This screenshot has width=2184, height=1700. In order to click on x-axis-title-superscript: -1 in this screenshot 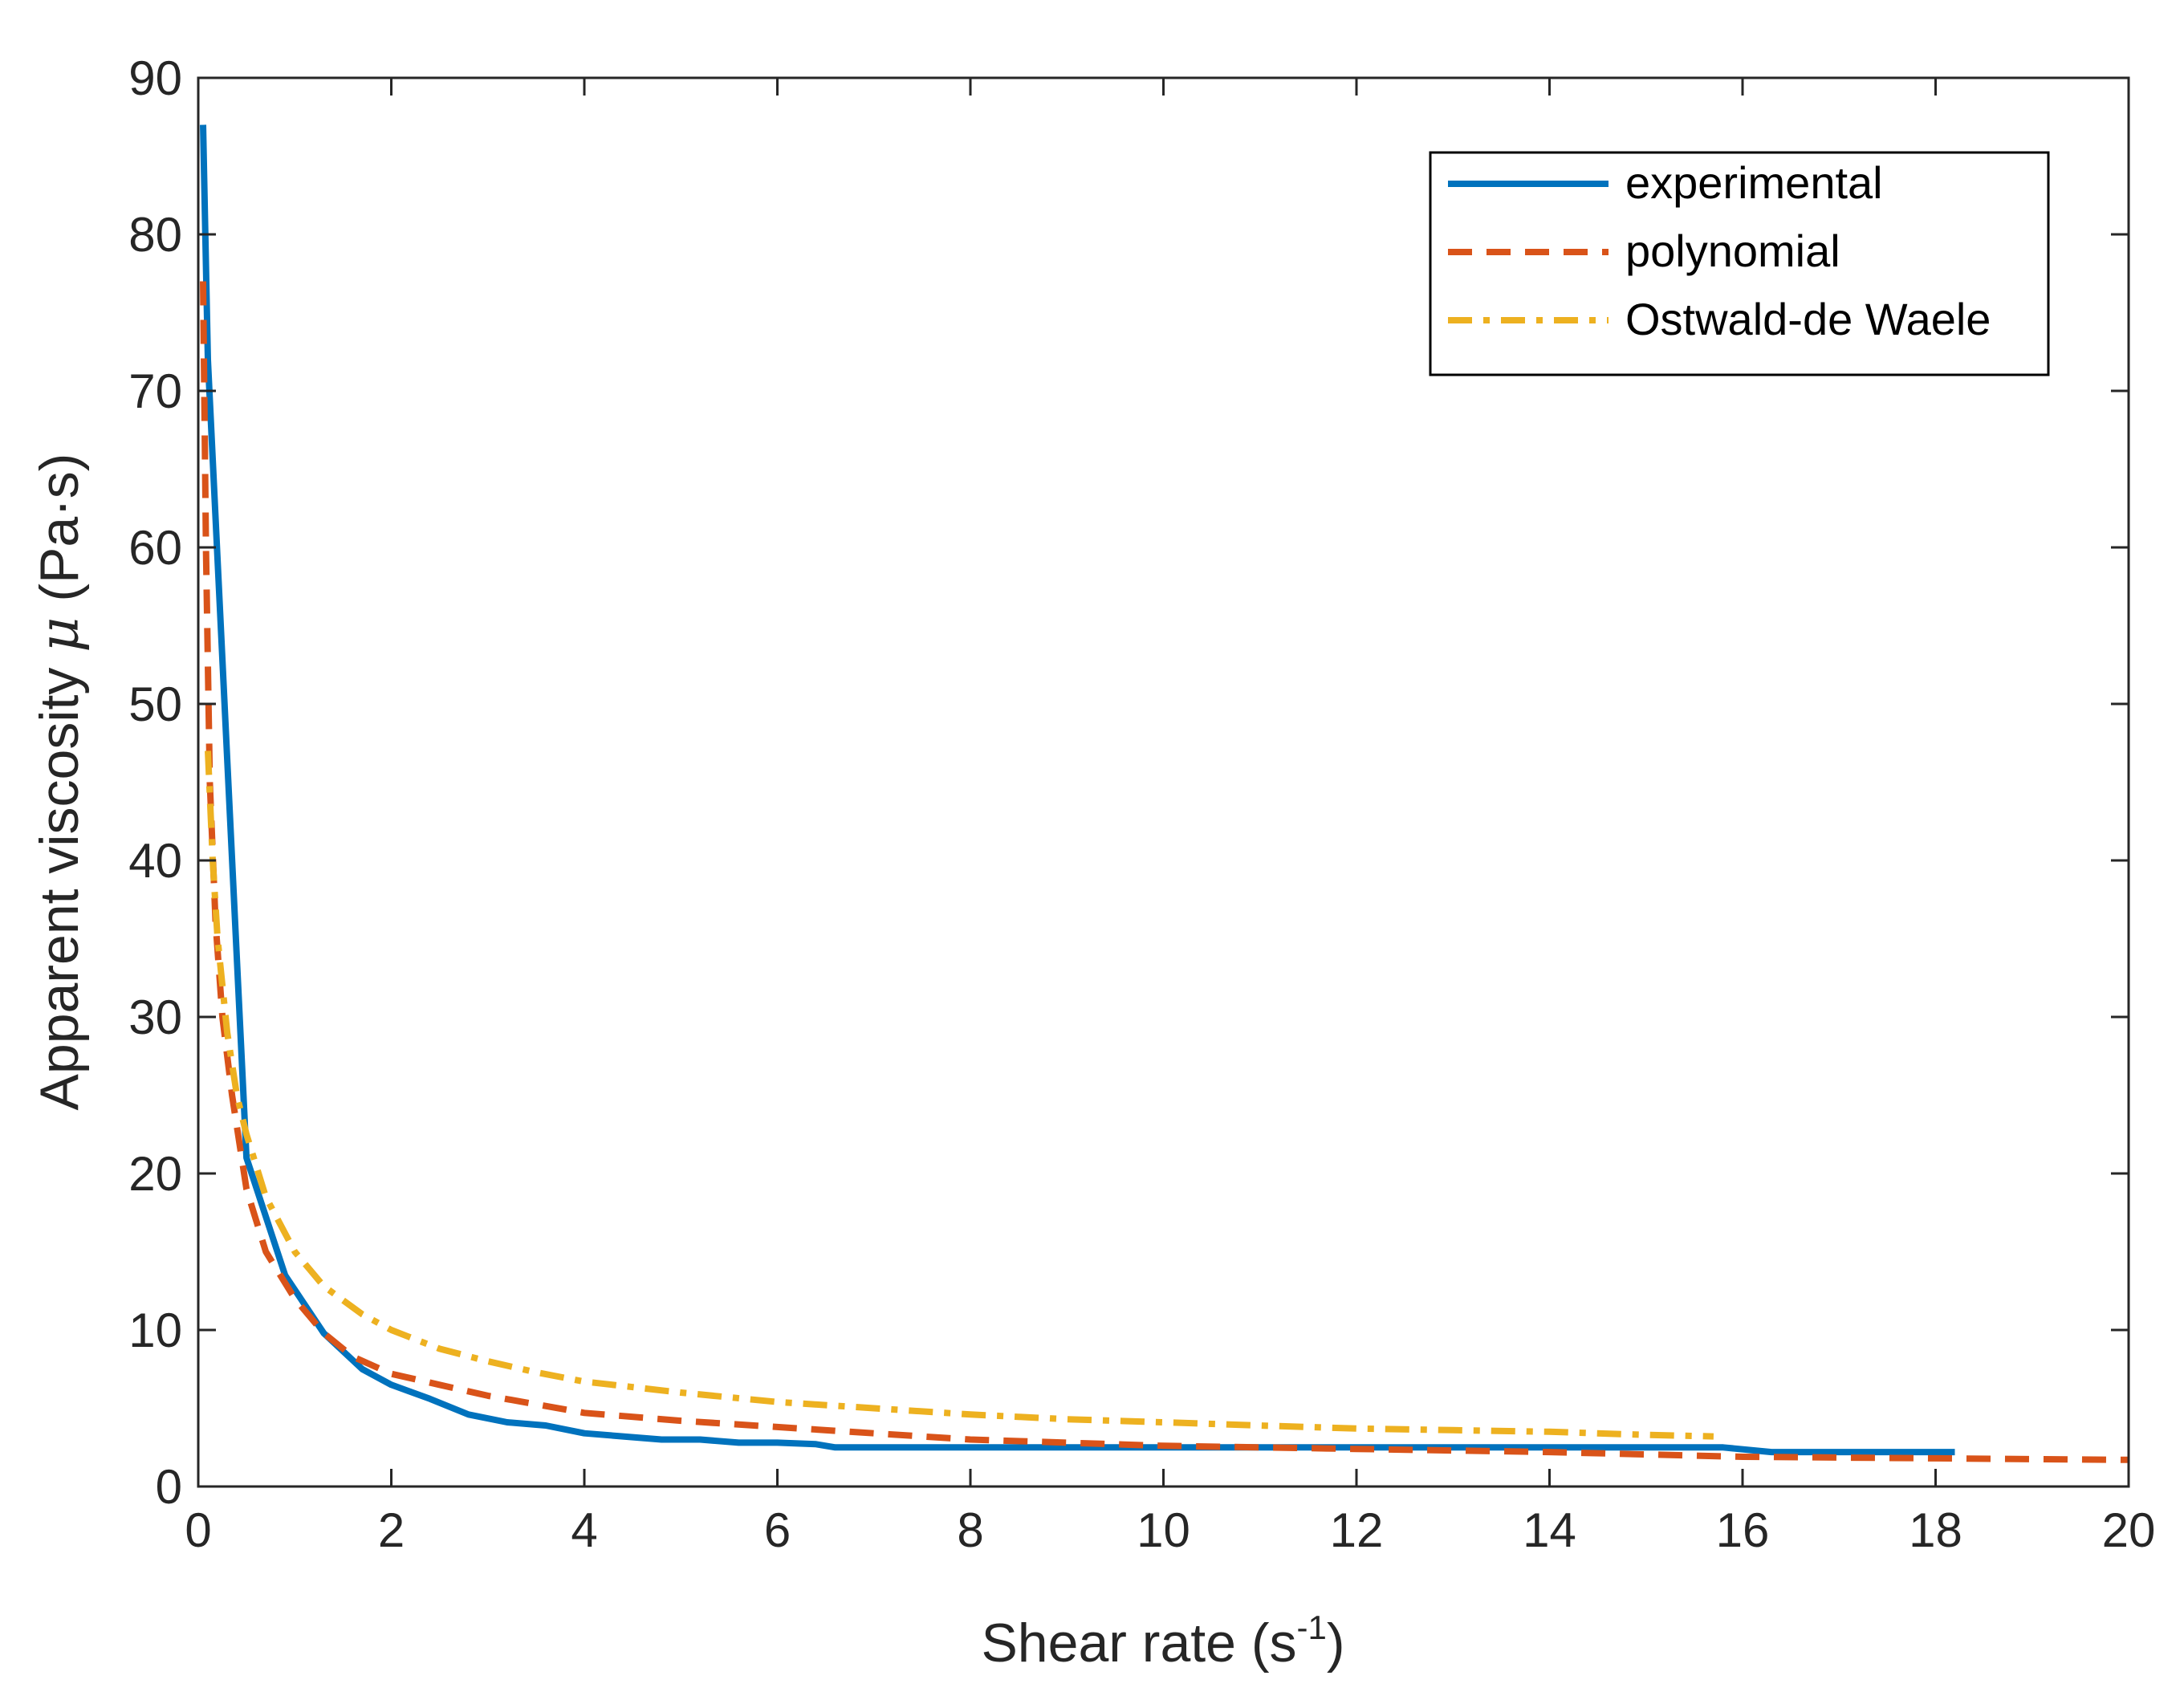, I will do `click(1312, 1627)`.